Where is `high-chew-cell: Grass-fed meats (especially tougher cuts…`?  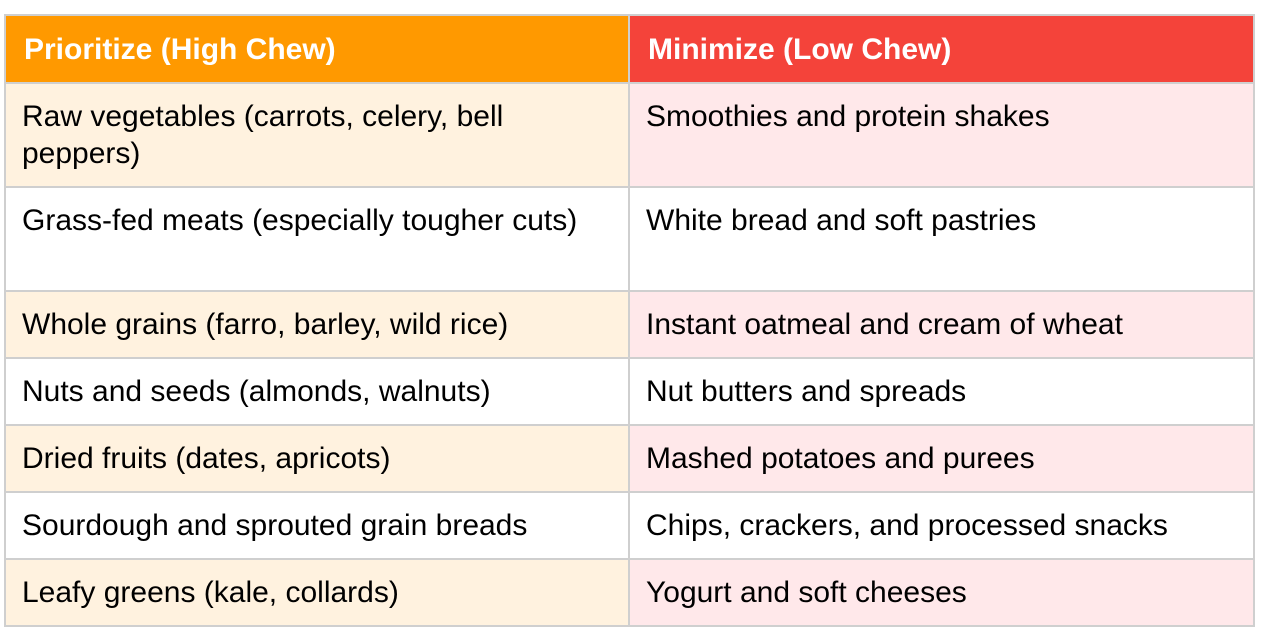 high-chew-cell: Grass-fed meats (especially tougher cuts… is located at coordinates (317, 239).